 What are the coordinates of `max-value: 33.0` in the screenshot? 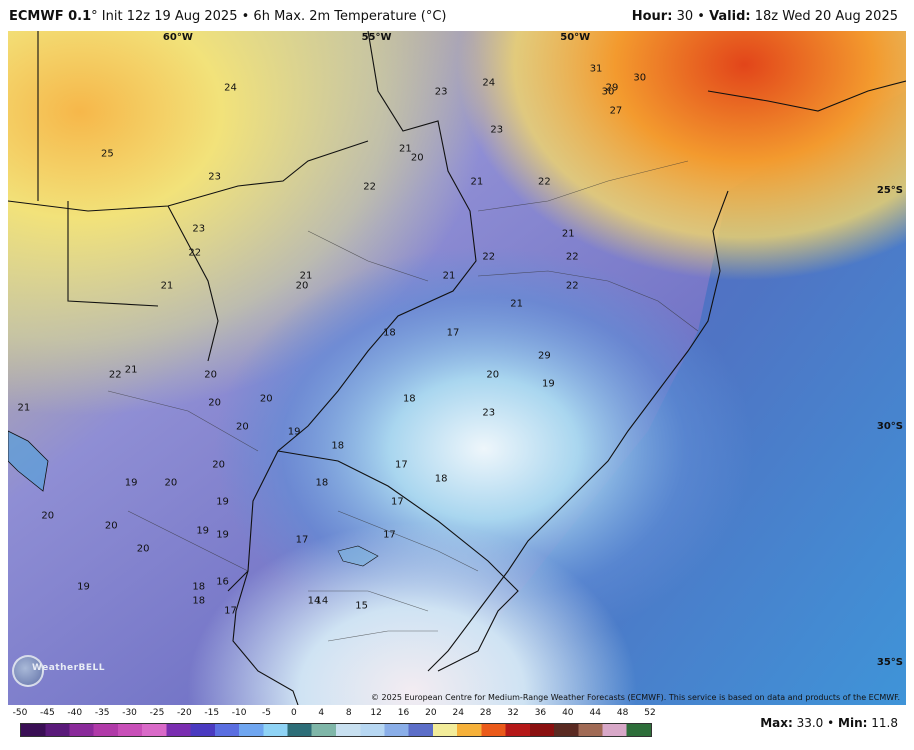 It's located at (810, 723).